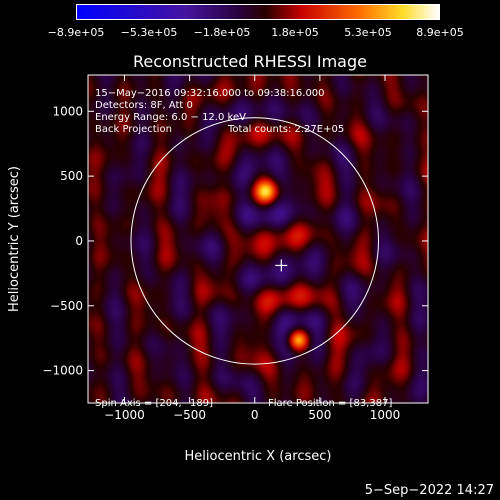 This screenshot has height=500, width=500. Describe the element at coordinates (429, 490) in the screenshot. I see `timestamp: 5−Sep−2022 14:27` at that location.